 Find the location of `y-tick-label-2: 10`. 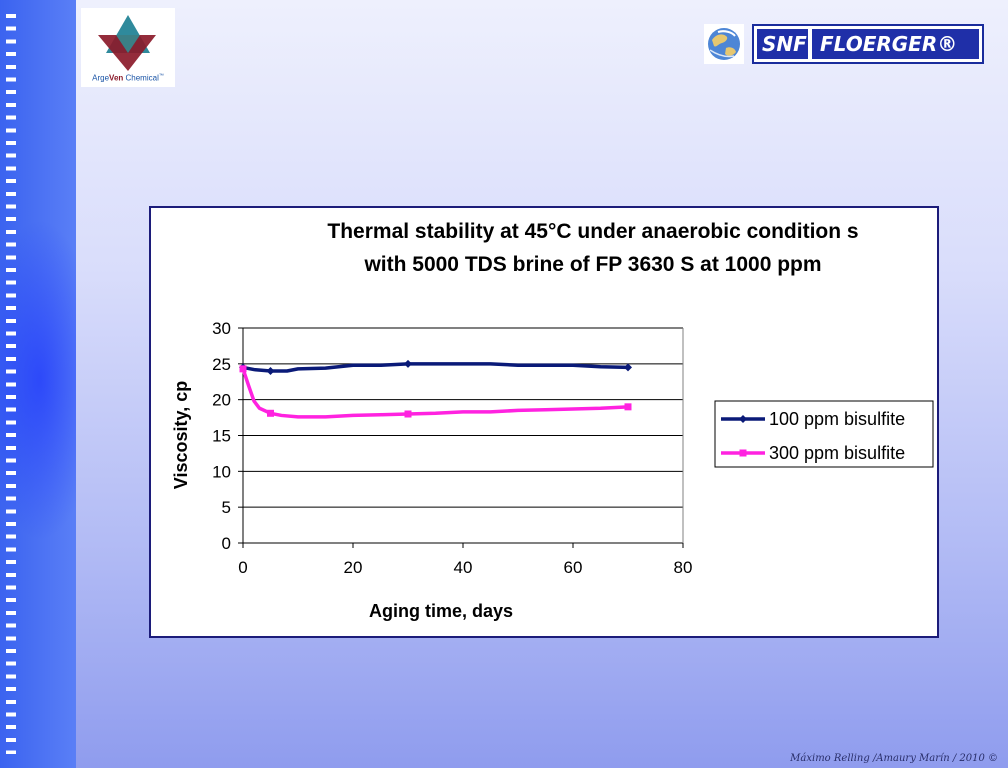

y-tick-label-2: 10 is located at coordinates (221, 471).